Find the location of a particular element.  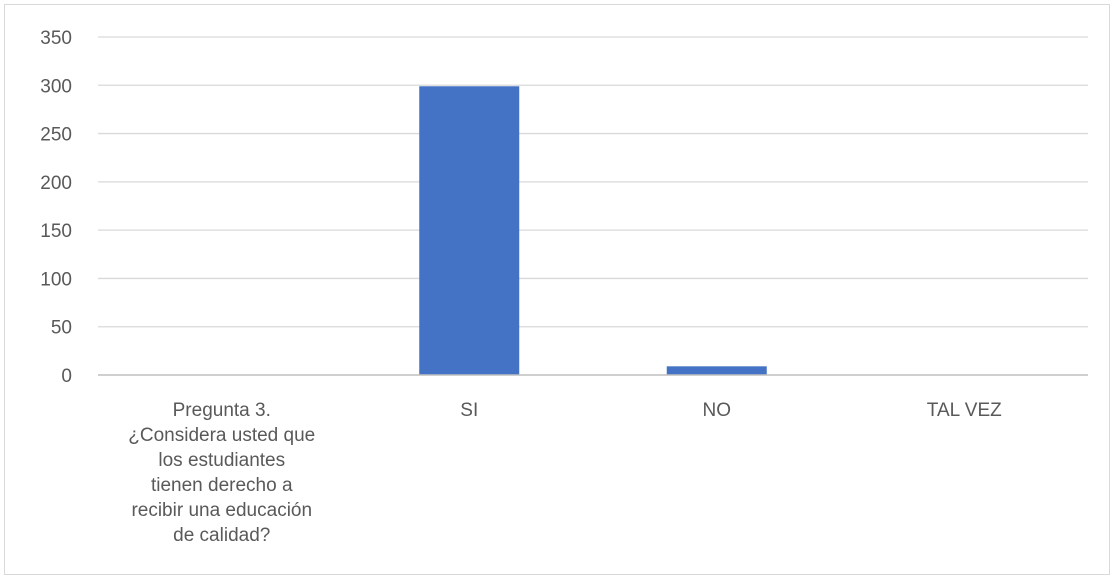

x-tick-label-line: TAL VEZ is located at coordinates (964, 410).